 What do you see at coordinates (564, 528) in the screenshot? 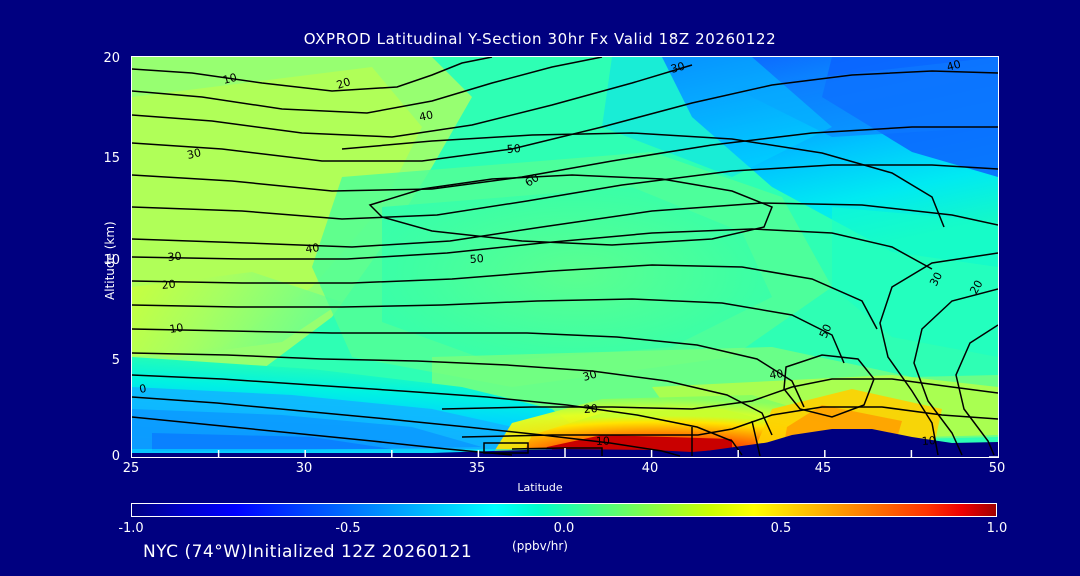
I see `colorbar-tick-label: 0.0` at bounding box center [564, 528].